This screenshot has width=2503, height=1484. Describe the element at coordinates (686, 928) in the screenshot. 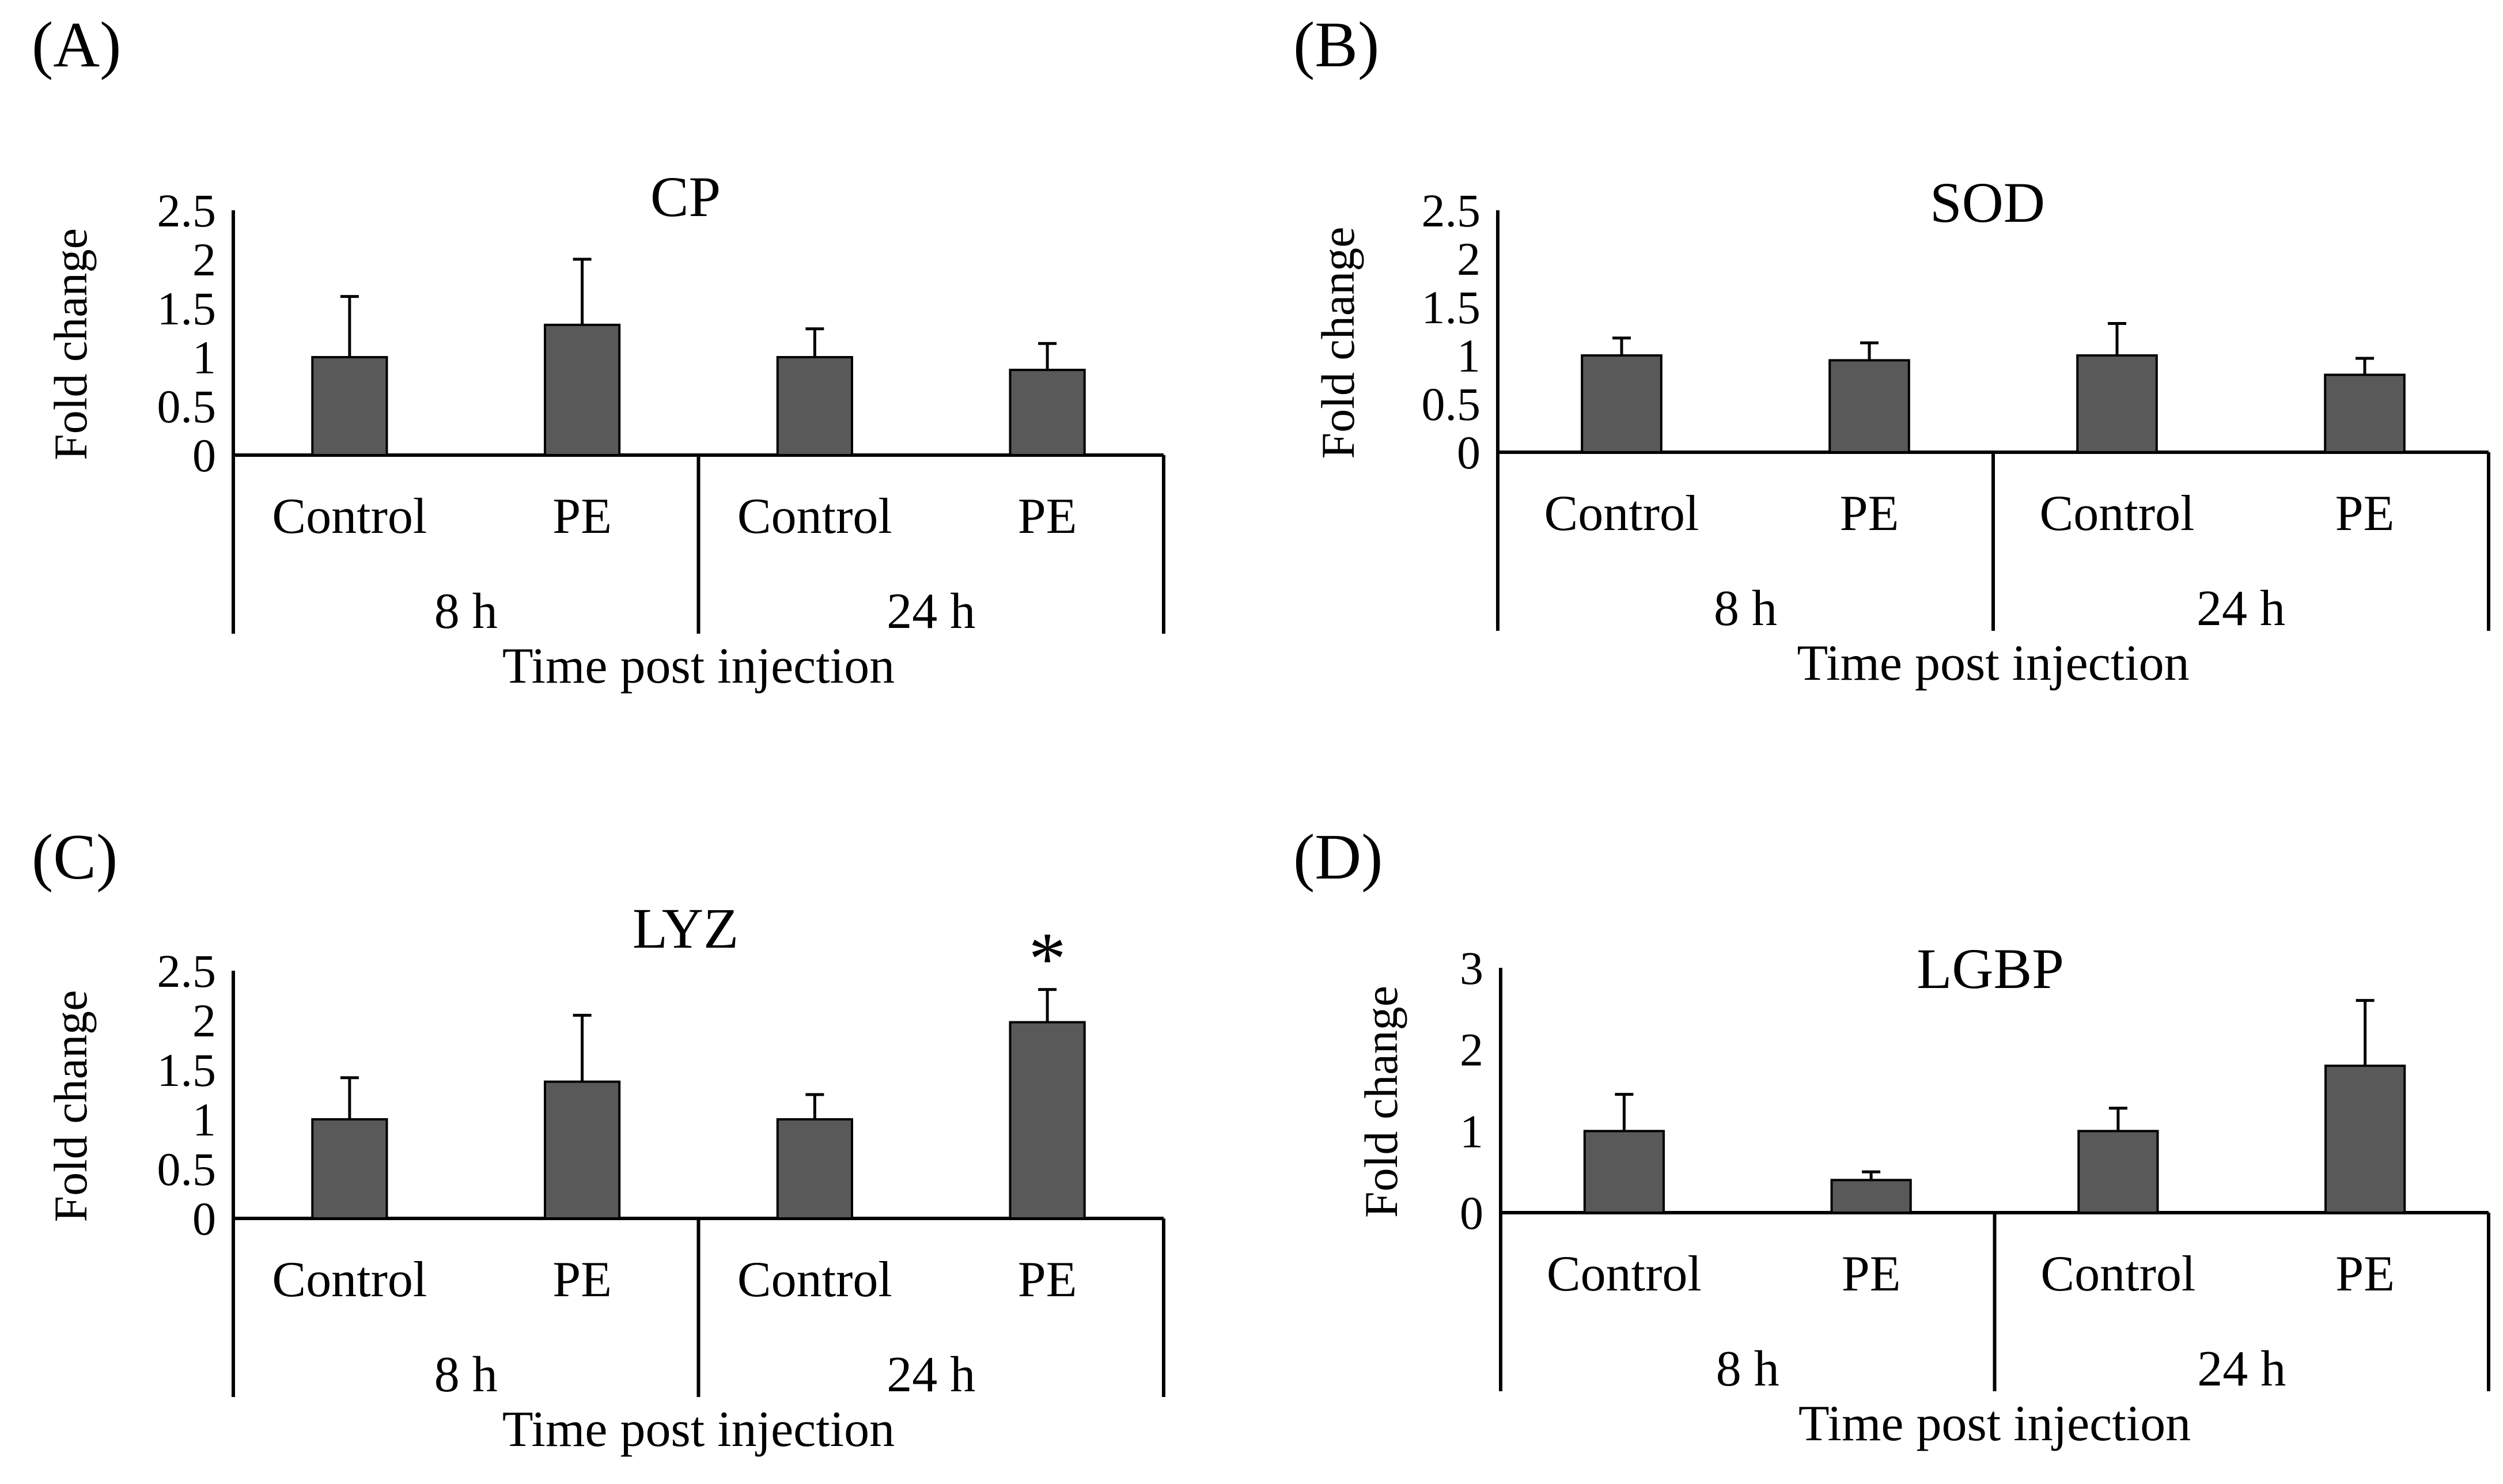

I see `chart-title: LYZ` at that location.